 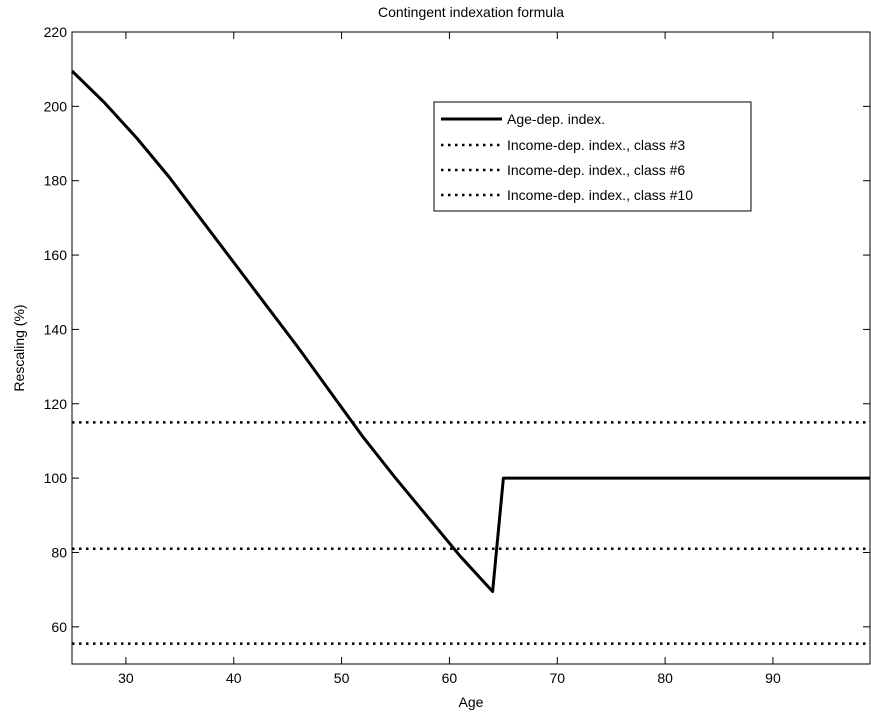 What do you see at coordinates (556, 119) in the screenshot?
I see `legend-label-age-dep: Age-dep. index.` at bounding box center [556, 119].